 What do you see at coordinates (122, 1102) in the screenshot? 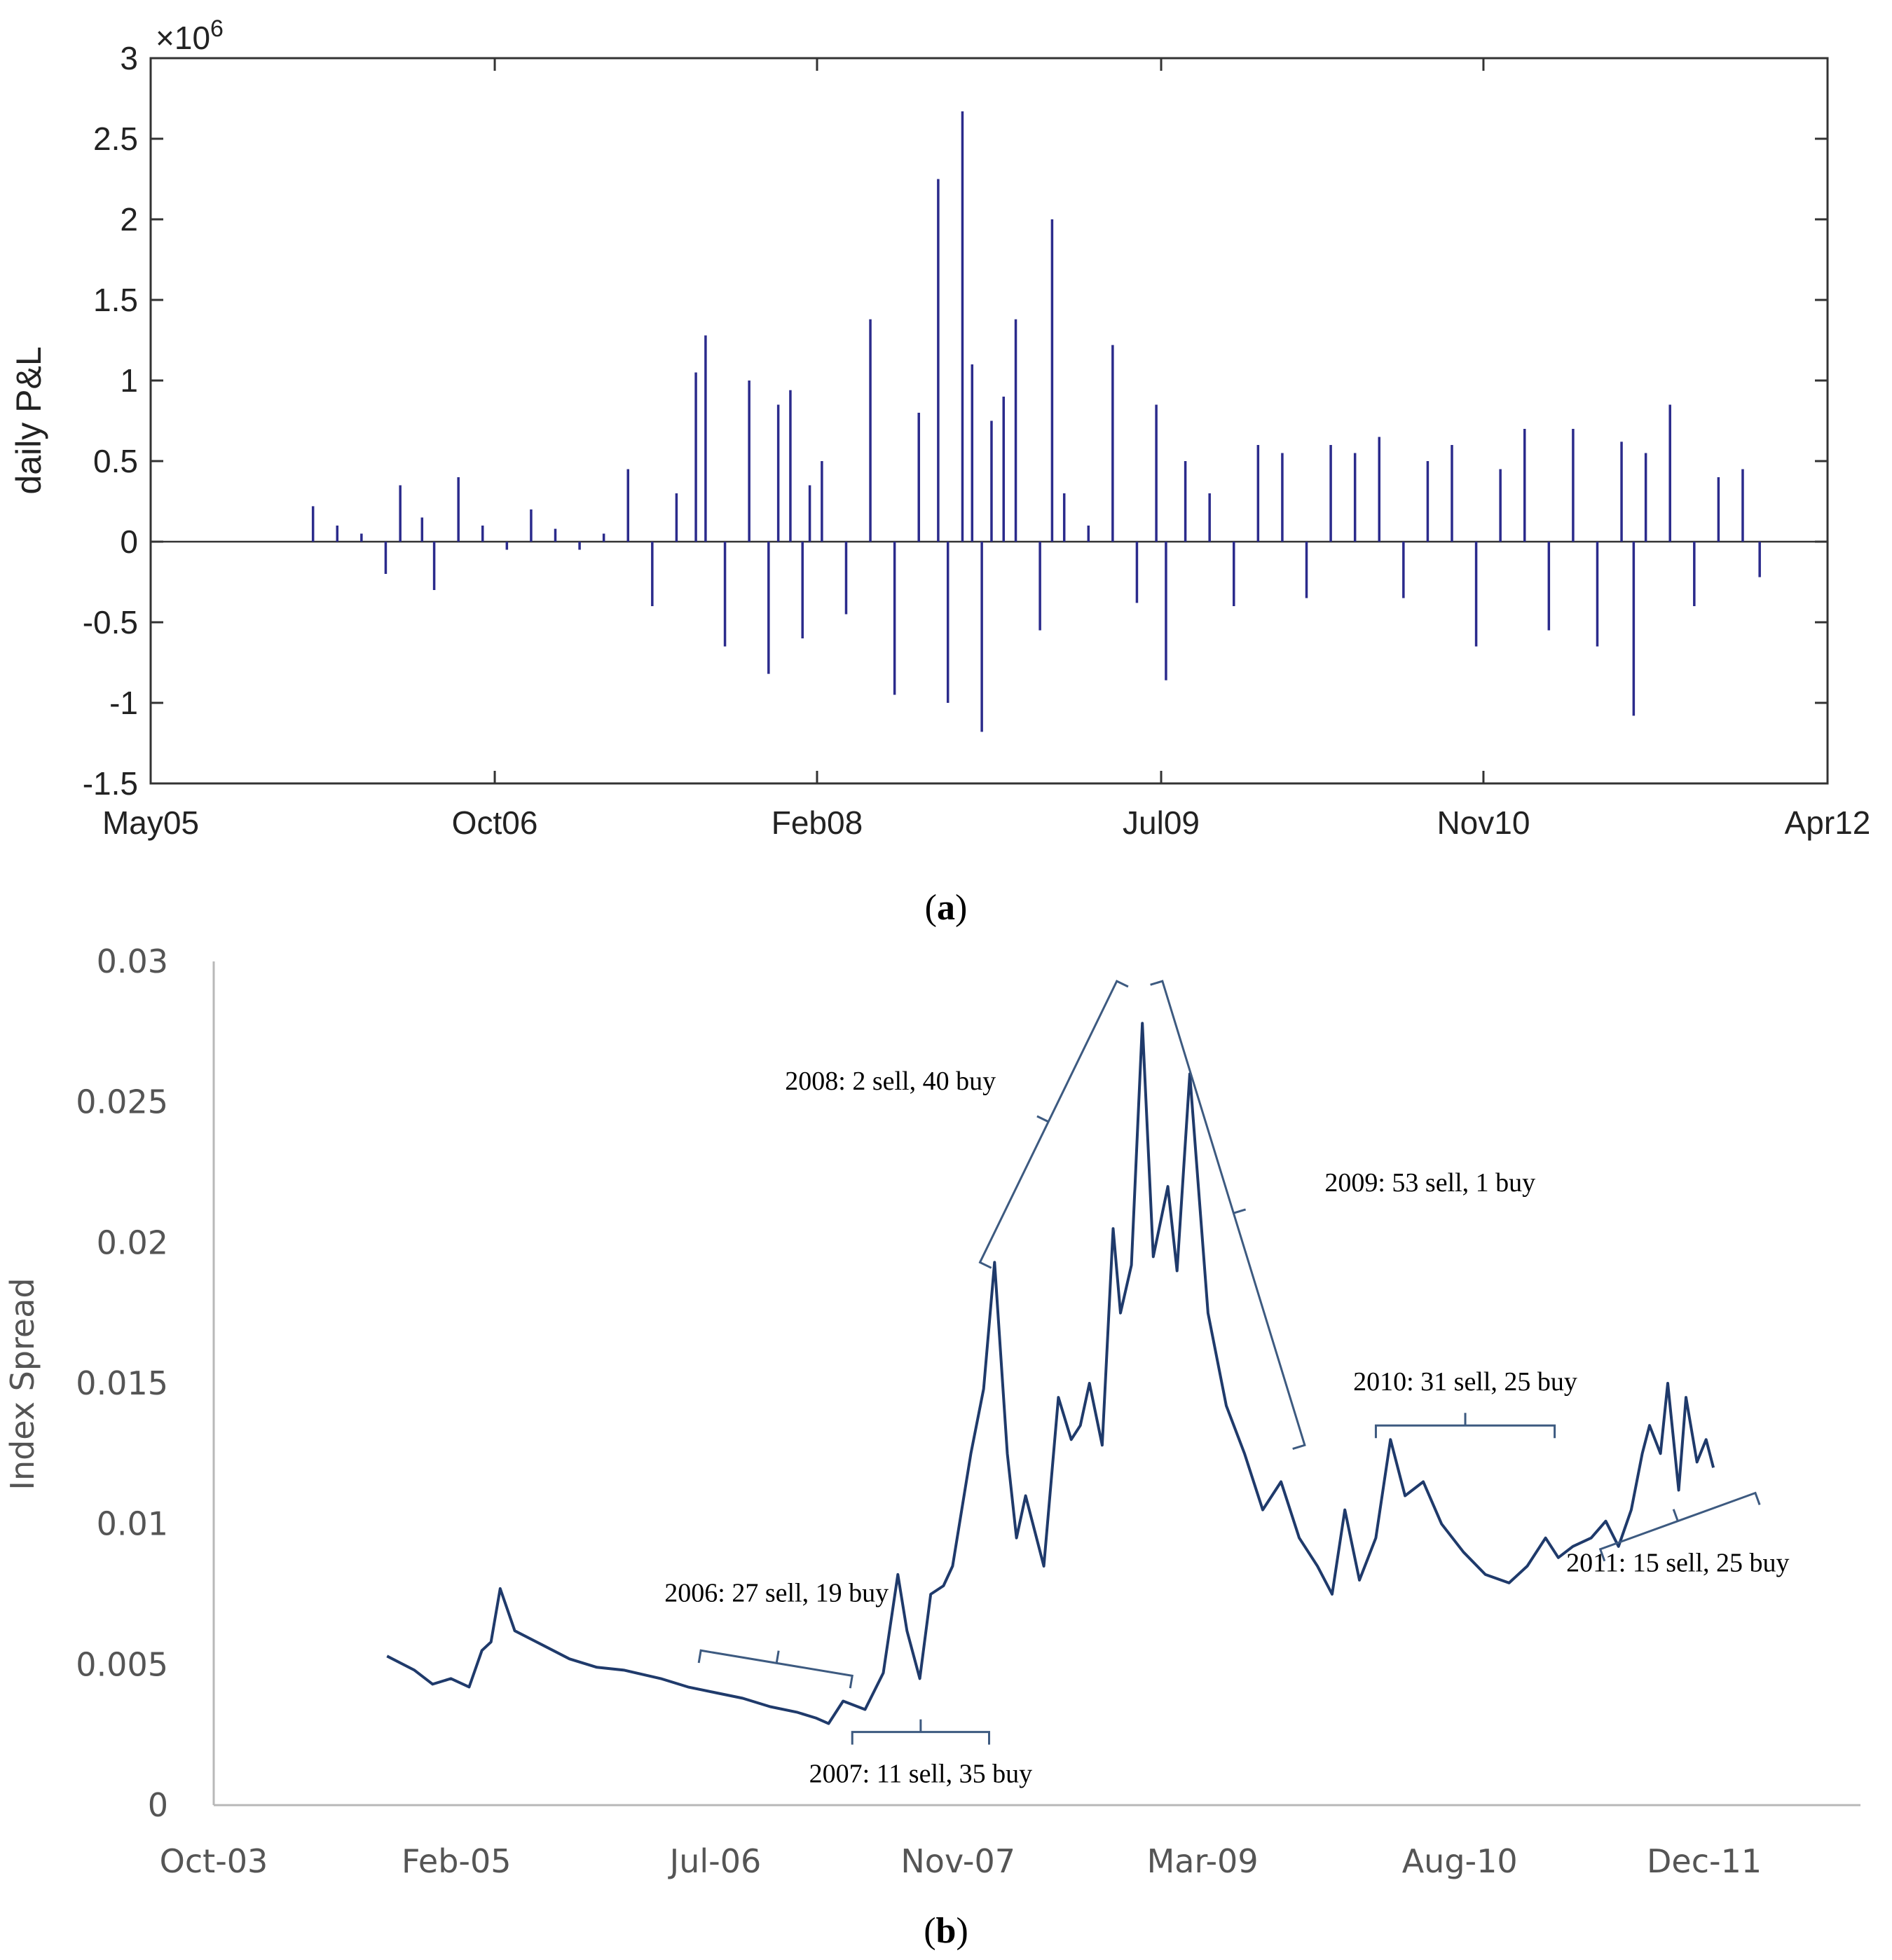
I see `panel-b-y-tick-label: 0.025` at bounding box center [122, 1102].